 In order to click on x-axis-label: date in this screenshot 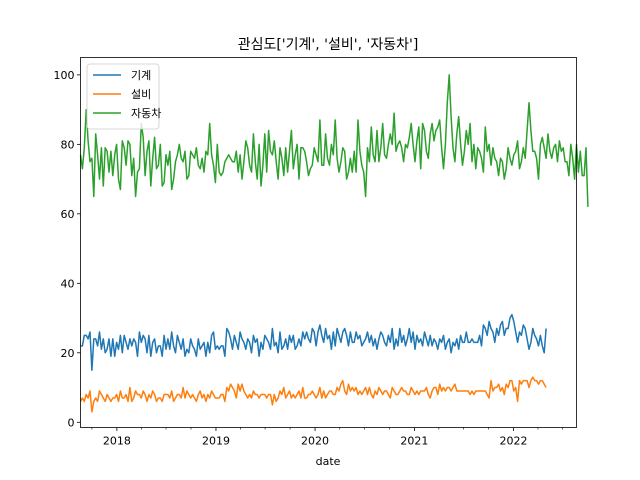, I will do `click(328, 461)`.